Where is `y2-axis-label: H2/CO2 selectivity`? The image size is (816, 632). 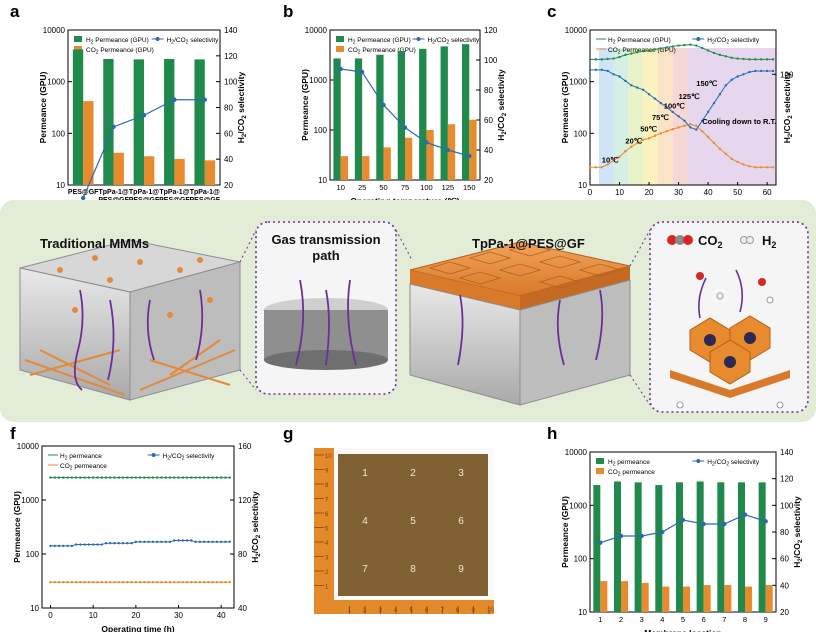 y2-axis-label: H2/CO2 selectivity is located at coordinates (788, 108).